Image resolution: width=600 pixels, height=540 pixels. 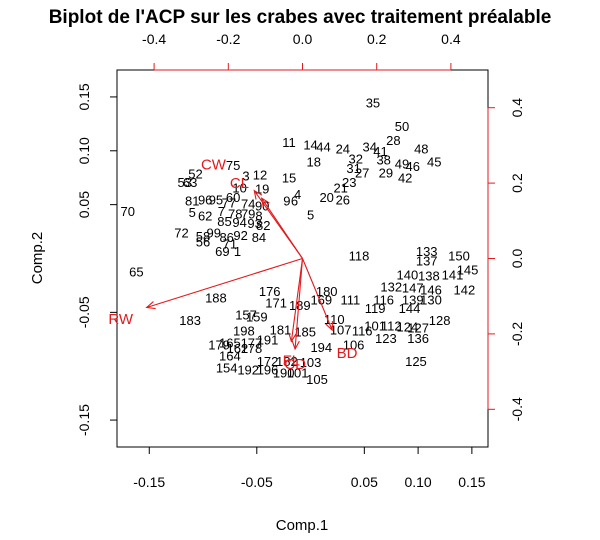 What do you see at coordinates (297, 194) in the screenshot?
I see `observation-label: 4` at bounding box center [297, 194].